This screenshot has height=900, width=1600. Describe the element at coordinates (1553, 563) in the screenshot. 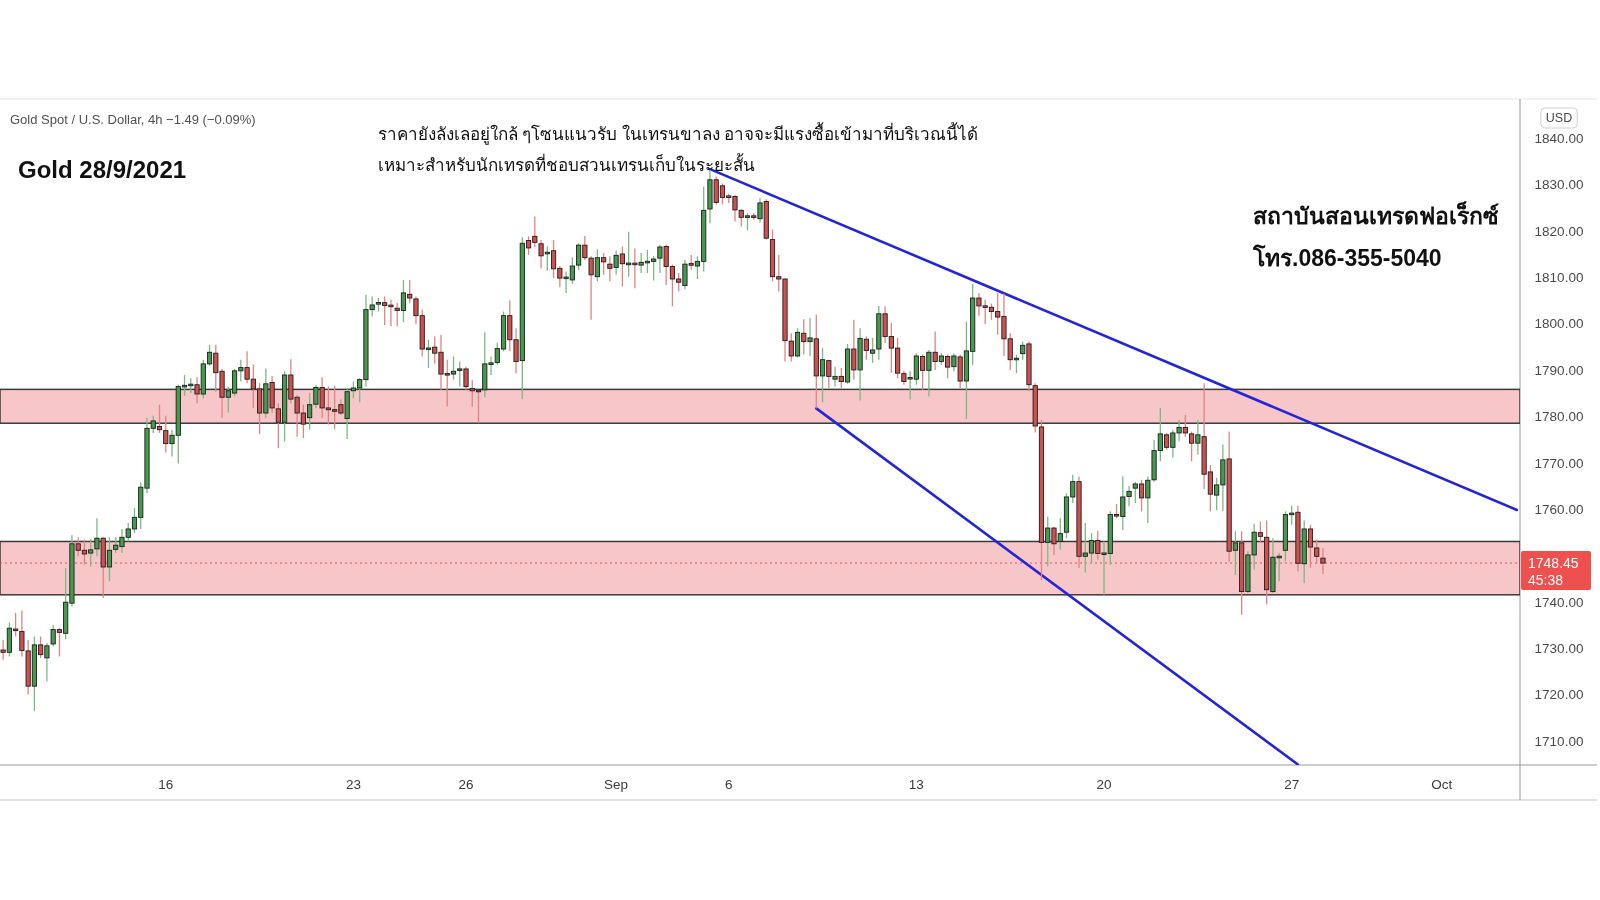

I see `ref-line-label: 1748.45` at that location.